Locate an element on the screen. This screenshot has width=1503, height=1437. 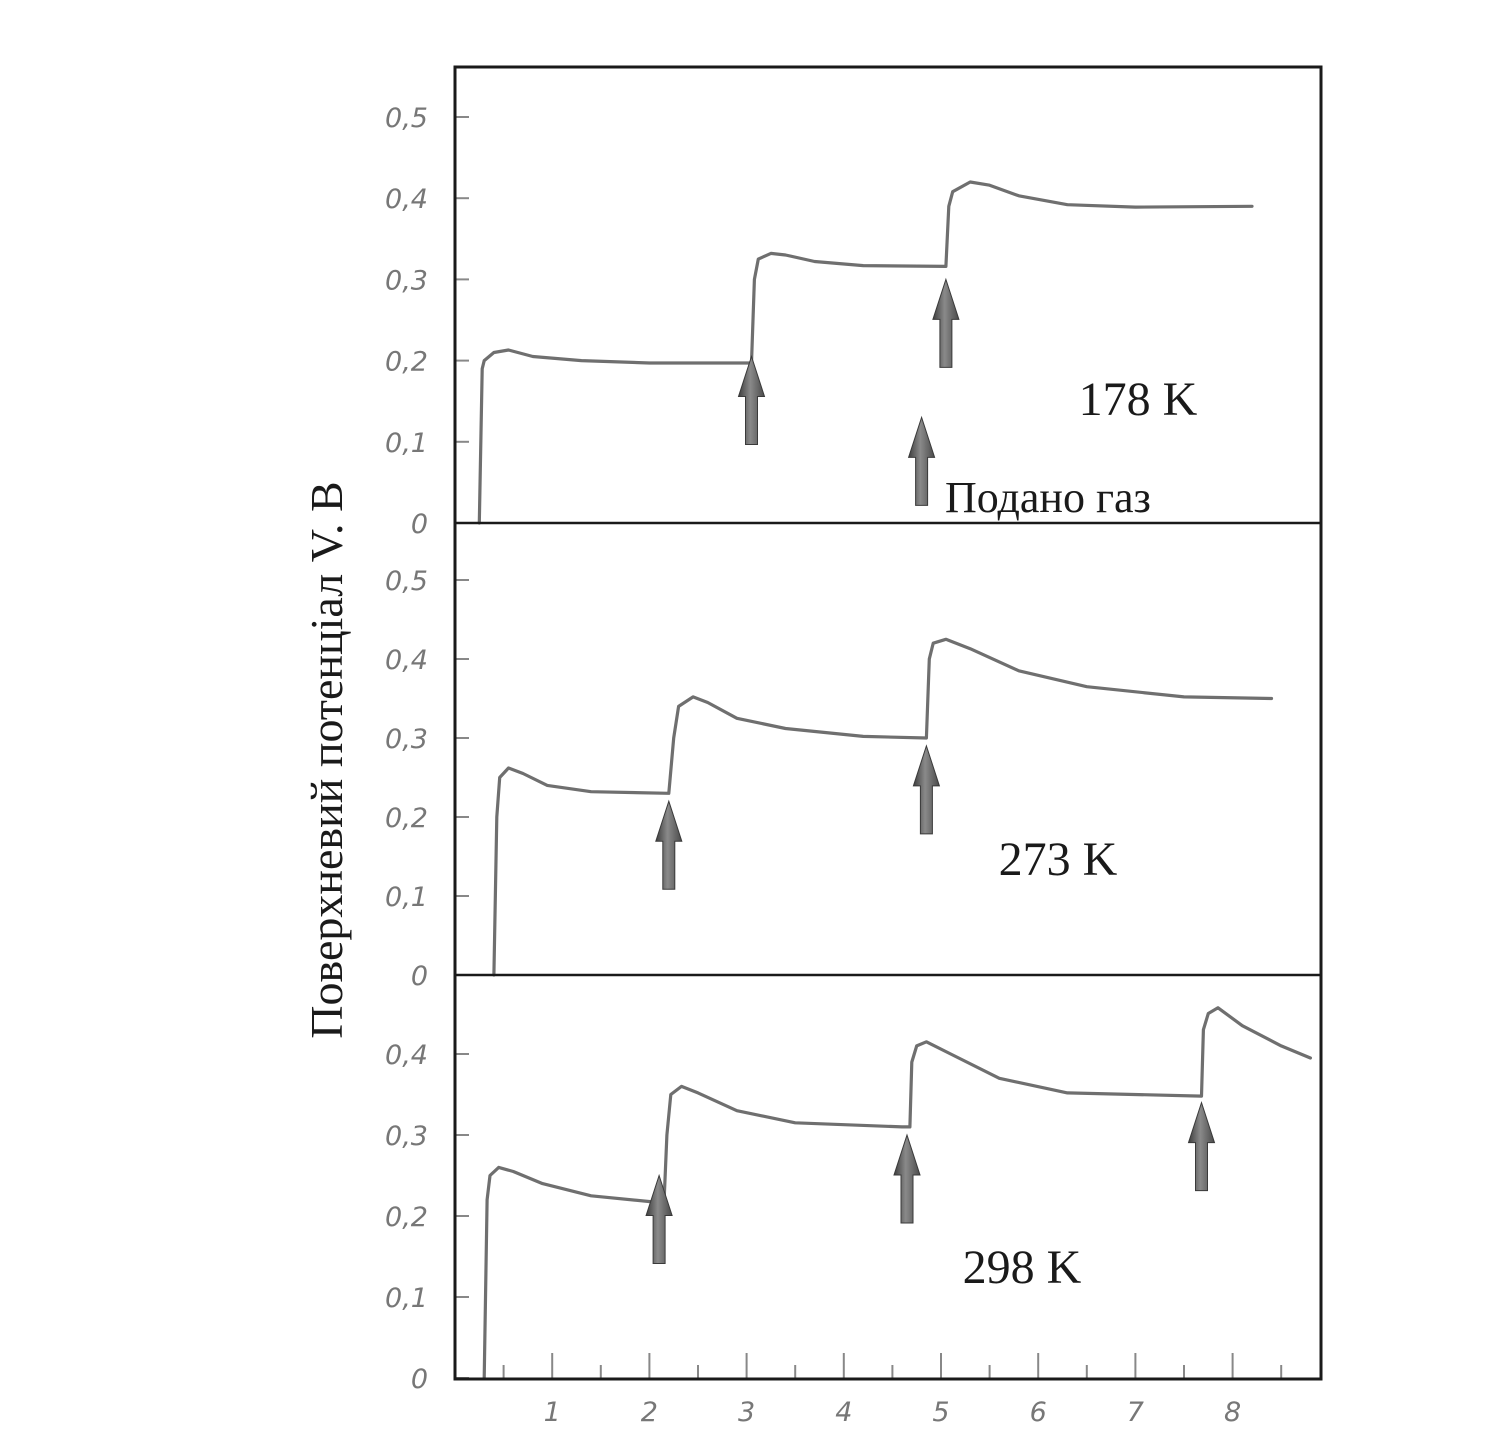
y-axis-label: Поверхневий потенціал V. В is located at coordinates (326, 759).